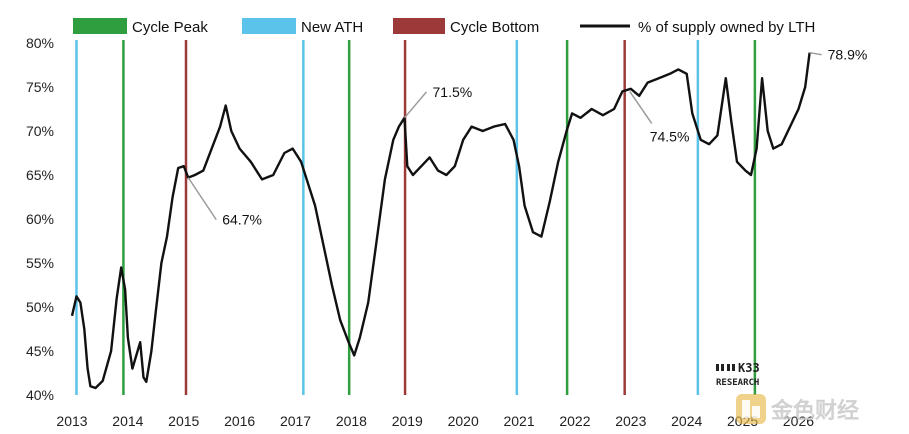 The width and height of the screenshot is (909, 434). Describe the element at coordinates (725, 367) in the screenshot. I see `k33-logo-icon` at that location.